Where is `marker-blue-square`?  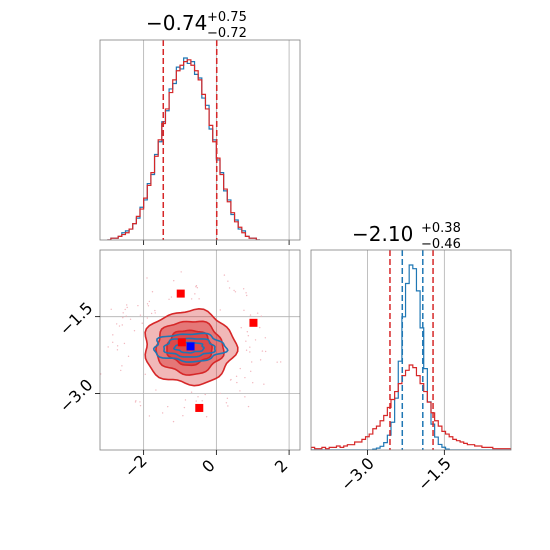
marker-blue-square is located at coordinates (190, 346).